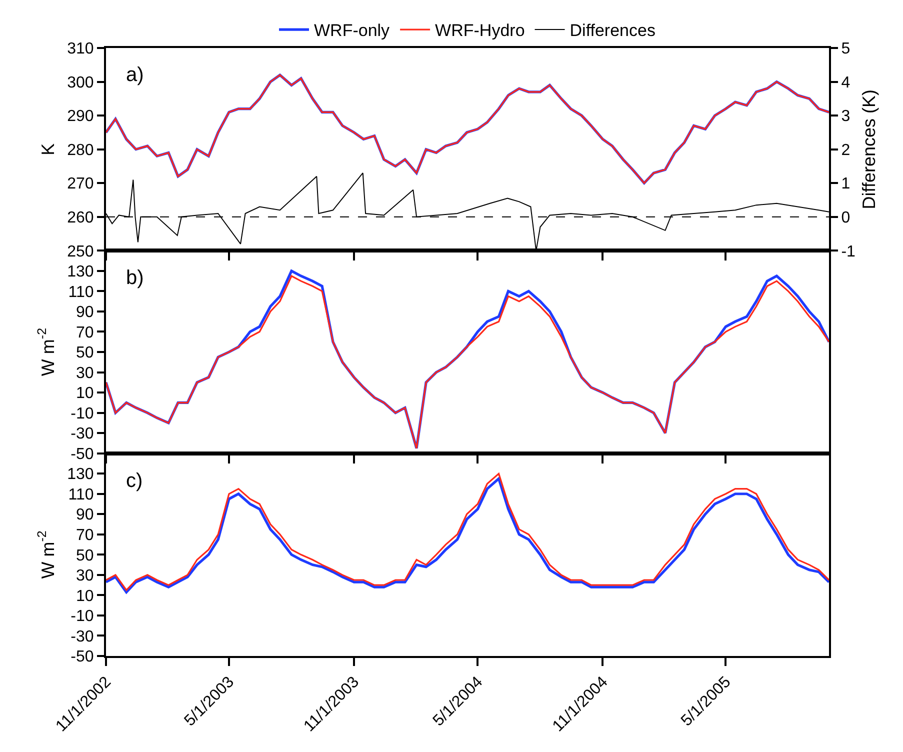 This screenshot has height=752, width=903. What do you see at coordinates (845, 150) in the screenshot?
I see `y2-tick-label: 2` at bounding box center [845, 150].